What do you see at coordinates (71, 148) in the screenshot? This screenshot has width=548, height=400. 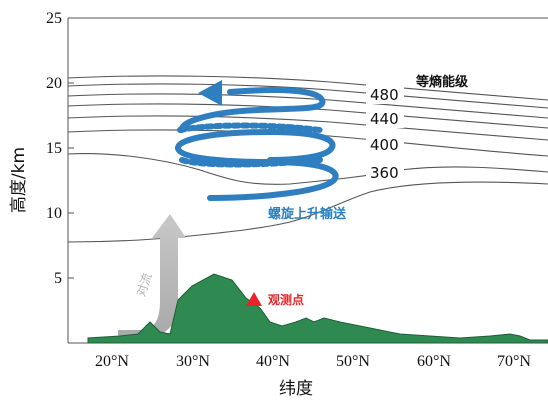 I see `y-tick-marks` at bounding box center [71, 148].